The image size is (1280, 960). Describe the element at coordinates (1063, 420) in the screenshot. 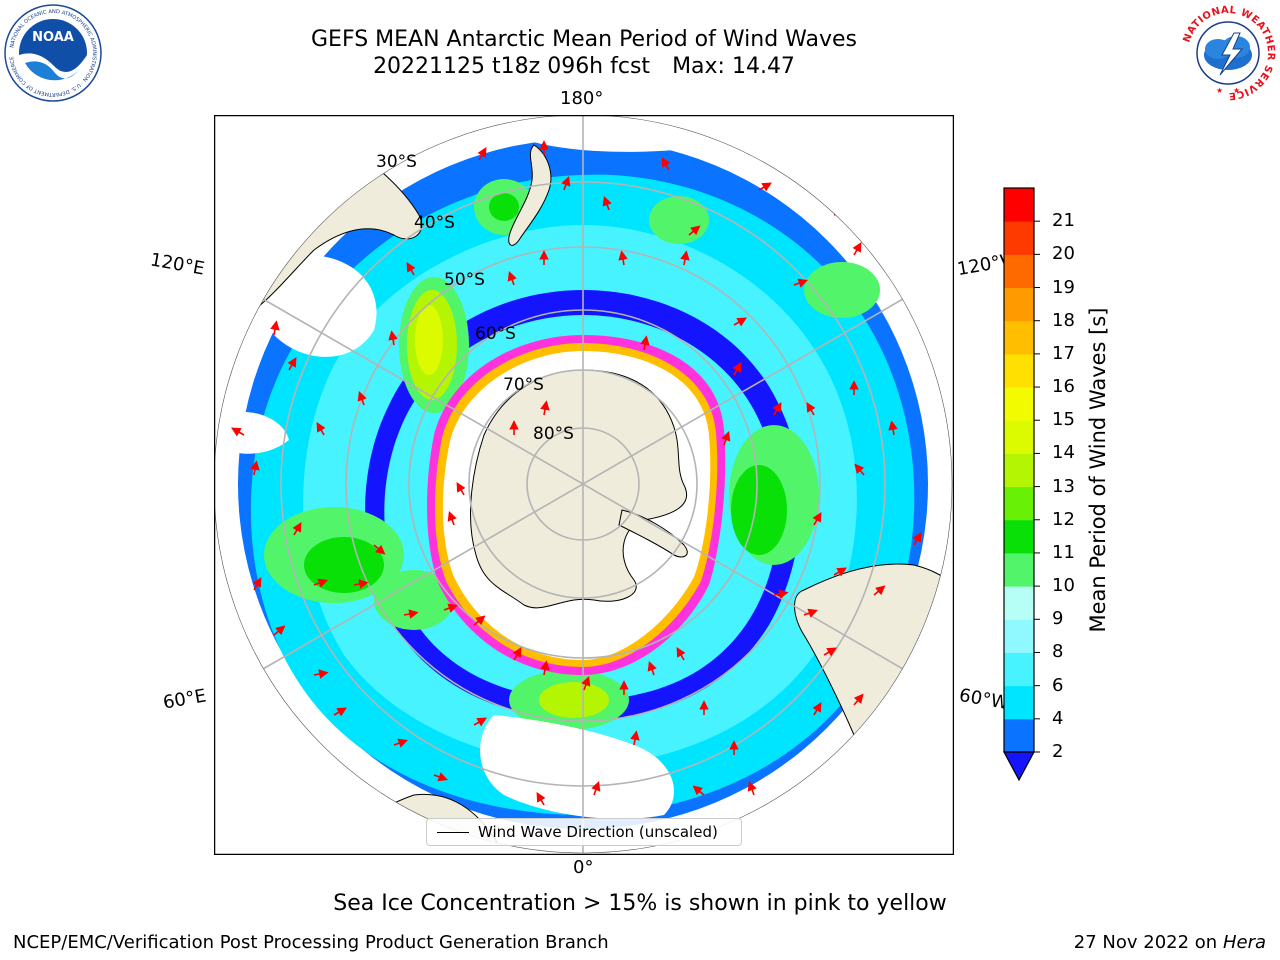

I see `colorbar-tick-label: 15` at that location.